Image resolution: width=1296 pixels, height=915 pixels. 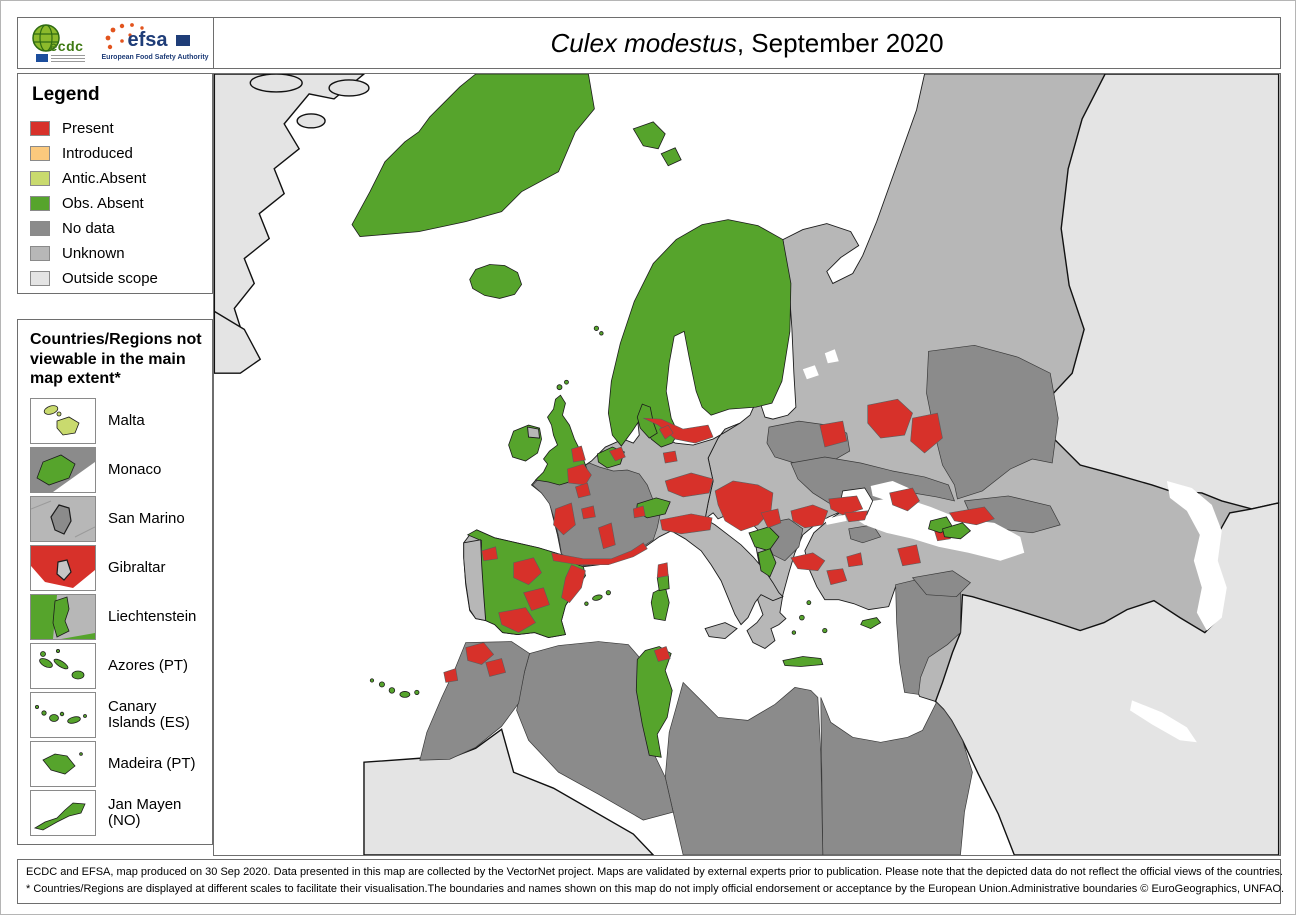 I want to click on inset-canary-islands: Canary Islands (ES), so click(x=117, y=715).